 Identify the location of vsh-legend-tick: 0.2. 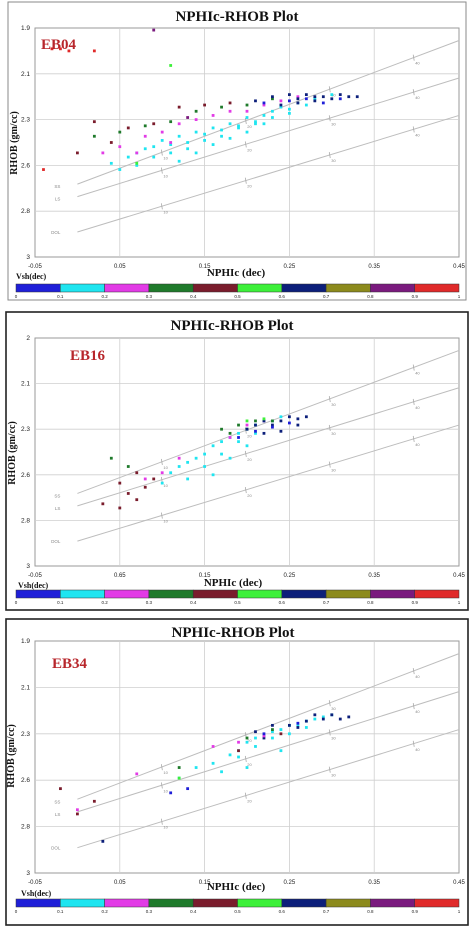
(104, 602).